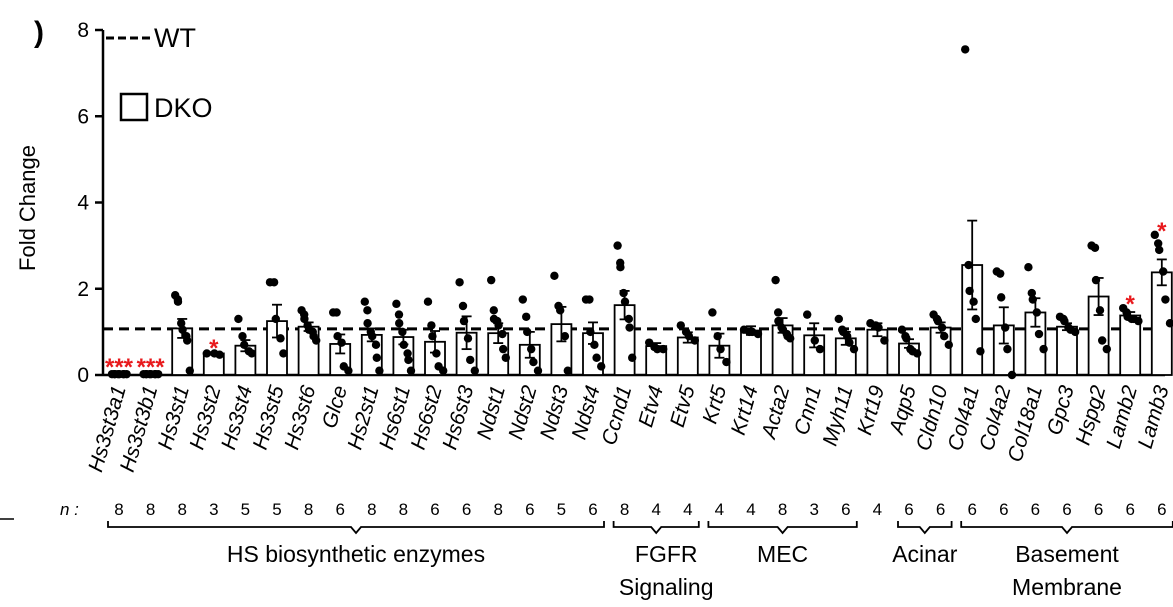 The image size is (1173, 607). I want to click on x-tick-label: Cnn1, so click(808, 410).